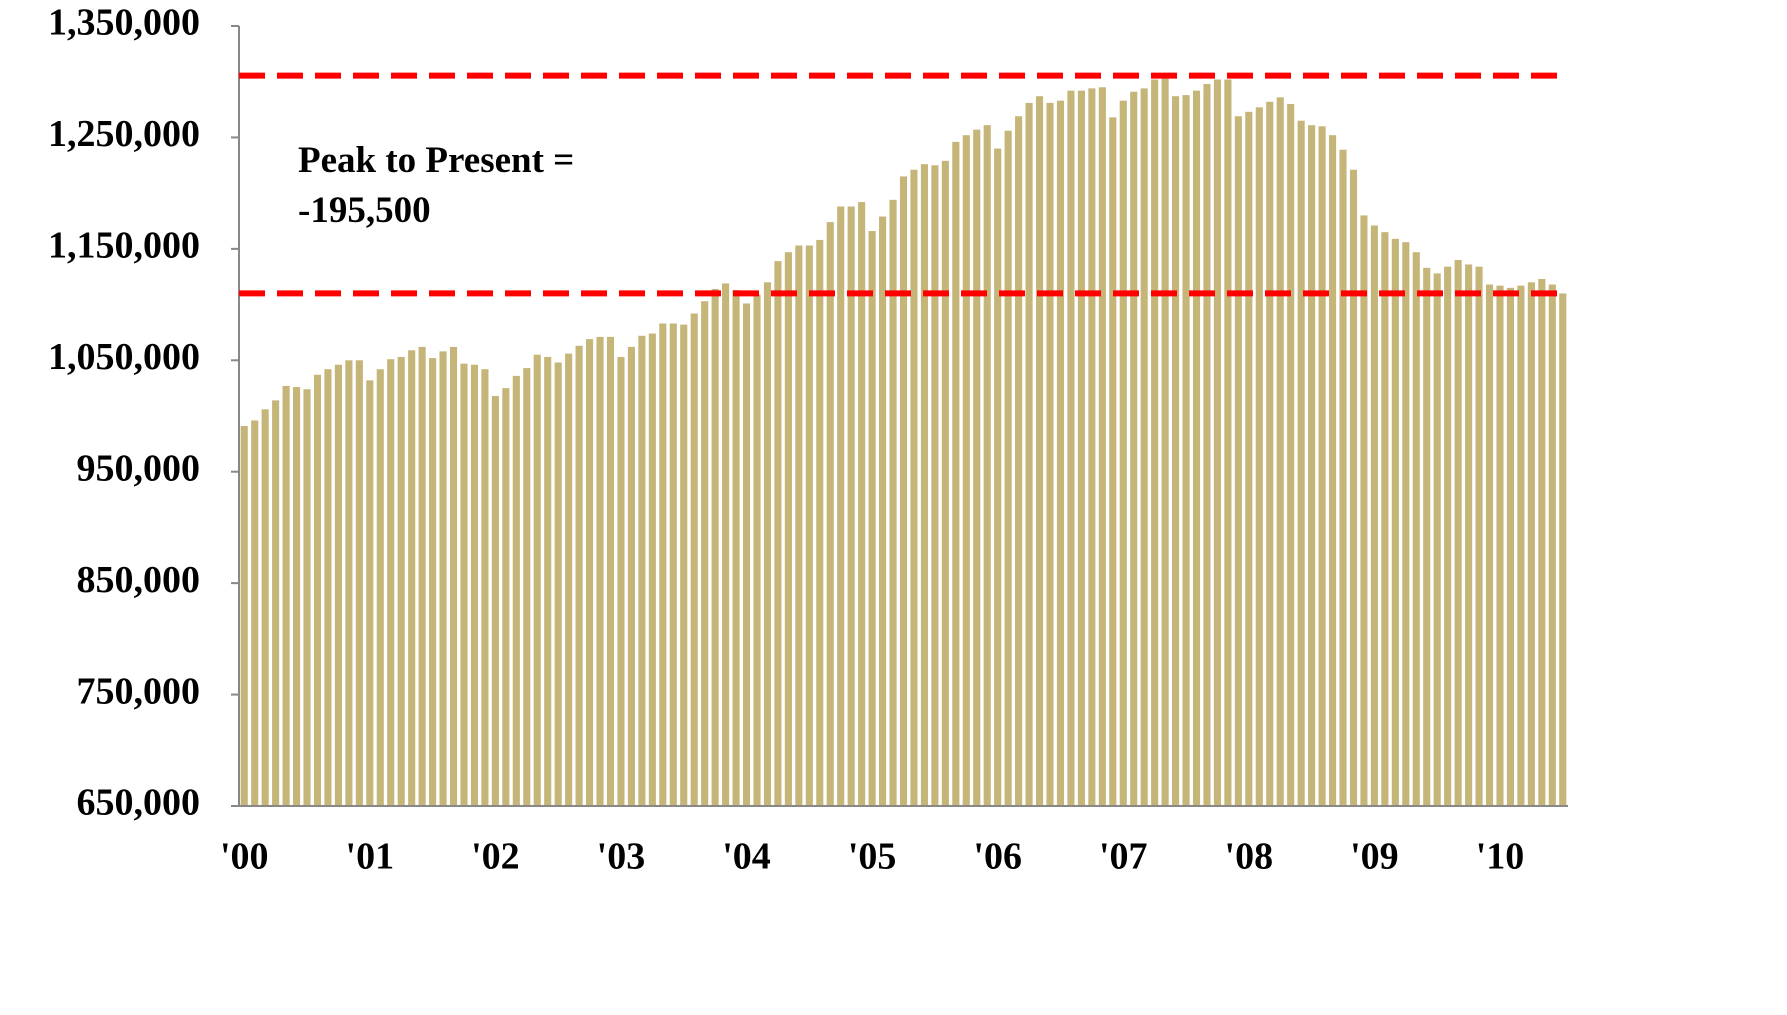  What do you see at coordinates (746, 857) in the screenshot?
I see `x-tick-label: '04` at bounding box center [746, 857].